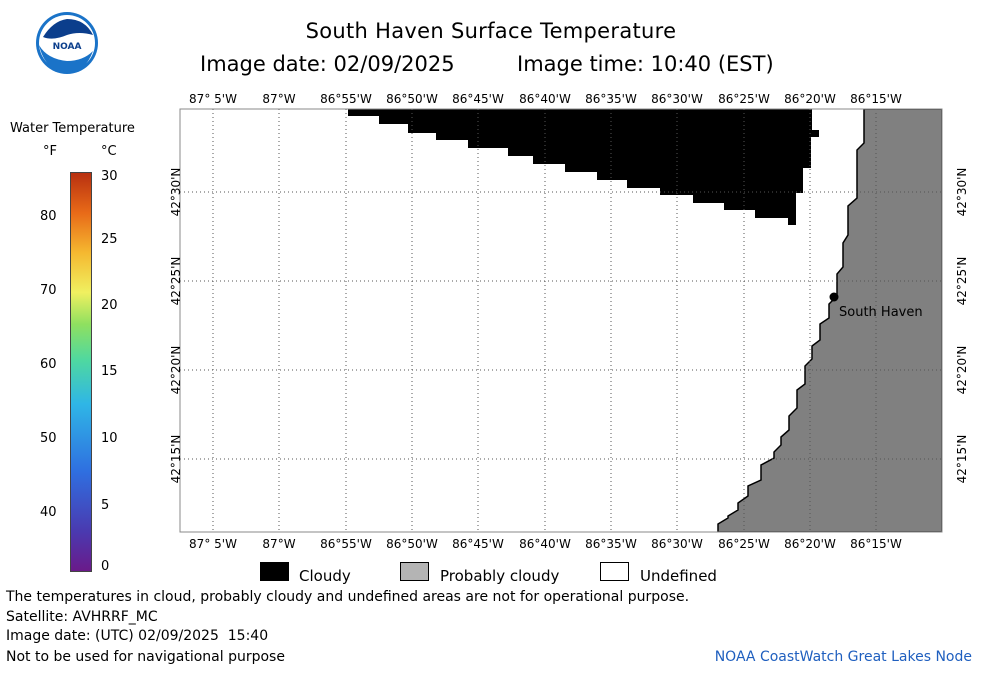  I want to click on cloud-area, so click(583, 167).